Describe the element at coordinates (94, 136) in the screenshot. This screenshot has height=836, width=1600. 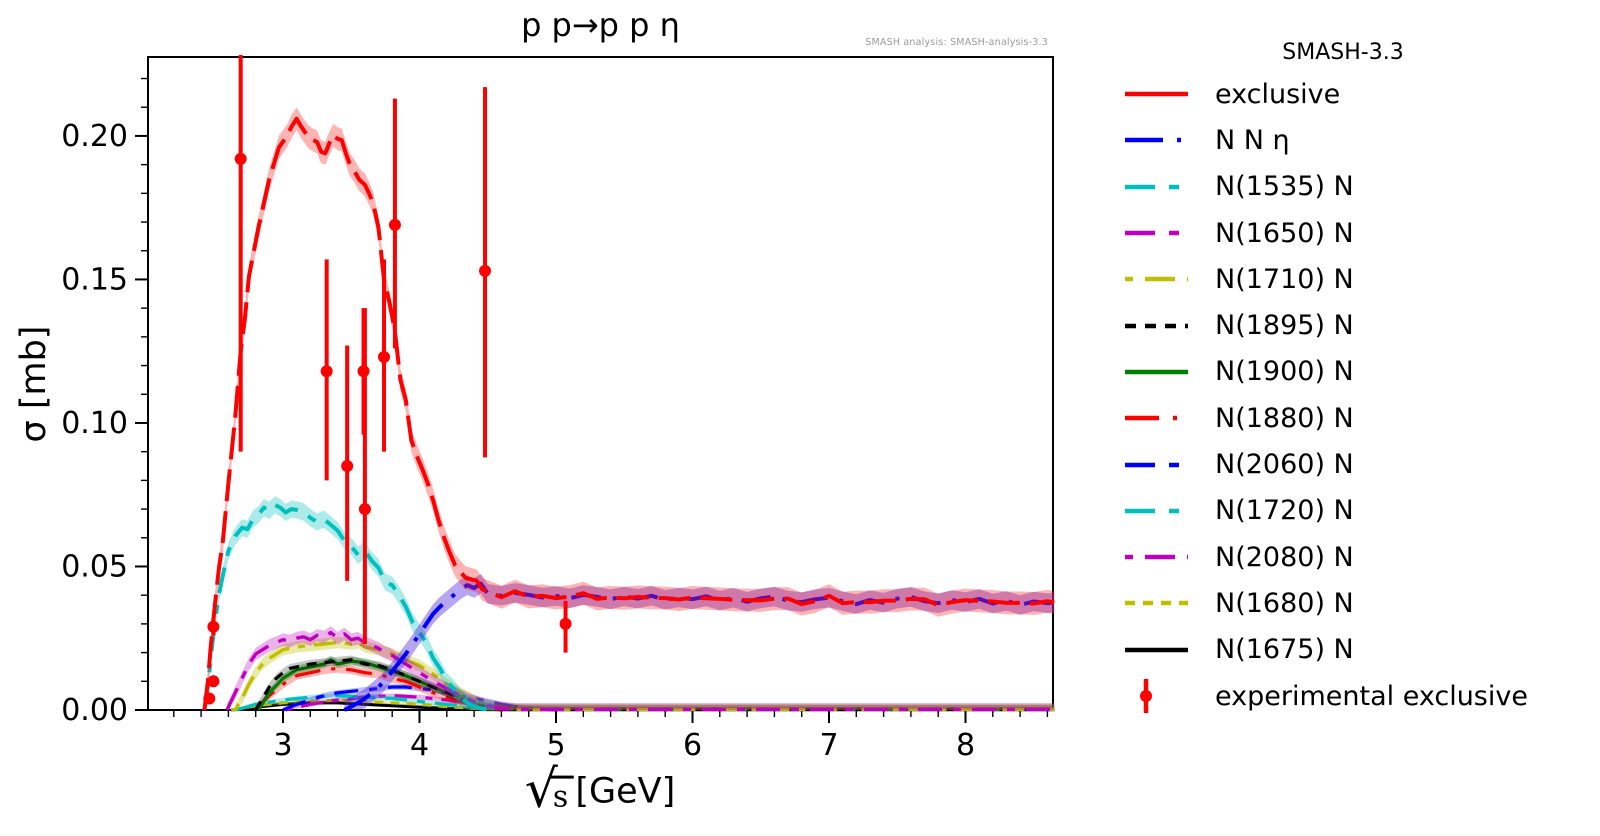
I see `y-tick-label: 0.20` at that location.